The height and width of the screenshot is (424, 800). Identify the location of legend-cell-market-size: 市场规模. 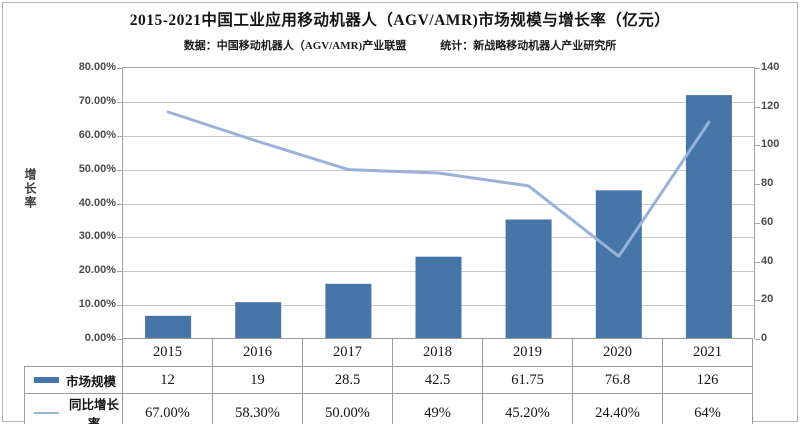
(73, 380).